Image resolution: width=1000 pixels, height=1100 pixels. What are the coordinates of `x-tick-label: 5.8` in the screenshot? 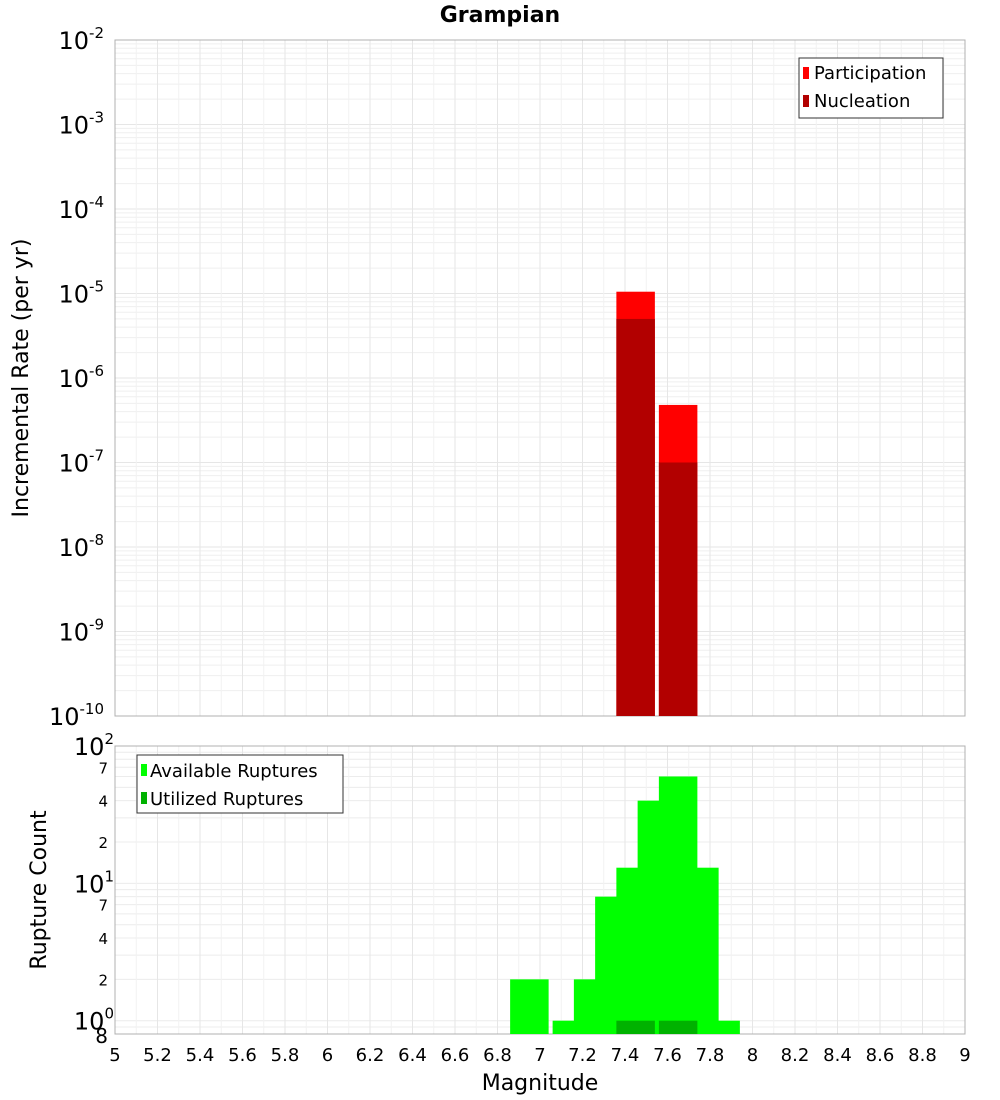 It's located at (285, 1055).